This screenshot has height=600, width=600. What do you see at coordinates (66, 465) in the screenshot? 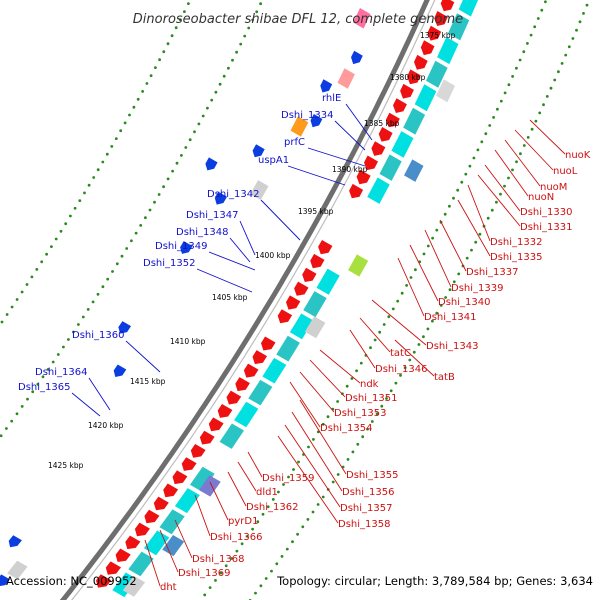
I see `kbp-tick-label: 1425 kbp` at bounding box center [66, 465].